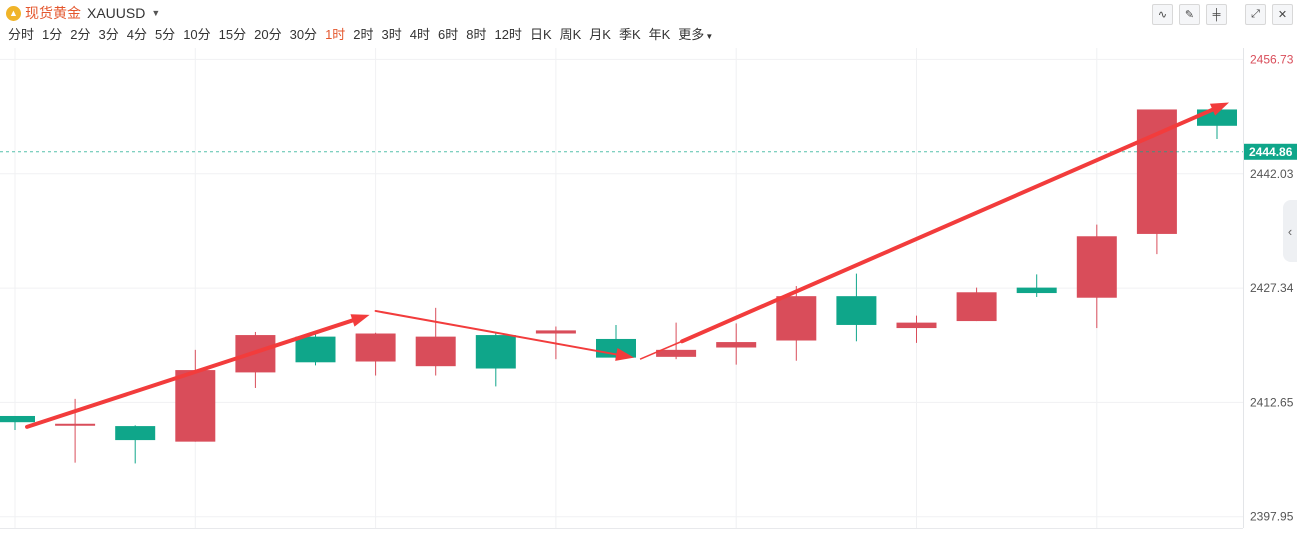 Image resolution: width=1297 pixels, height=549 pixels. What do you see at coordinates (691, 34) in the screenshot?
I see `more-label: 更多` at bounding box center [691, 34].